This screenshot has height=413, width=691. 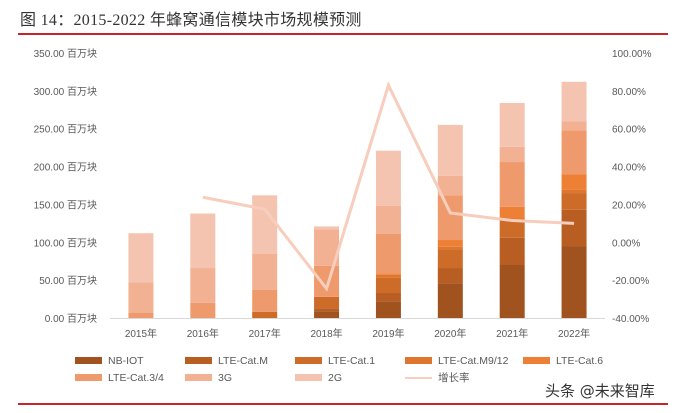 What do you see at coordinates (240, 378) in the screenshot?
I see `legend-item-3g: 3G` at bounding box center [240, 378].